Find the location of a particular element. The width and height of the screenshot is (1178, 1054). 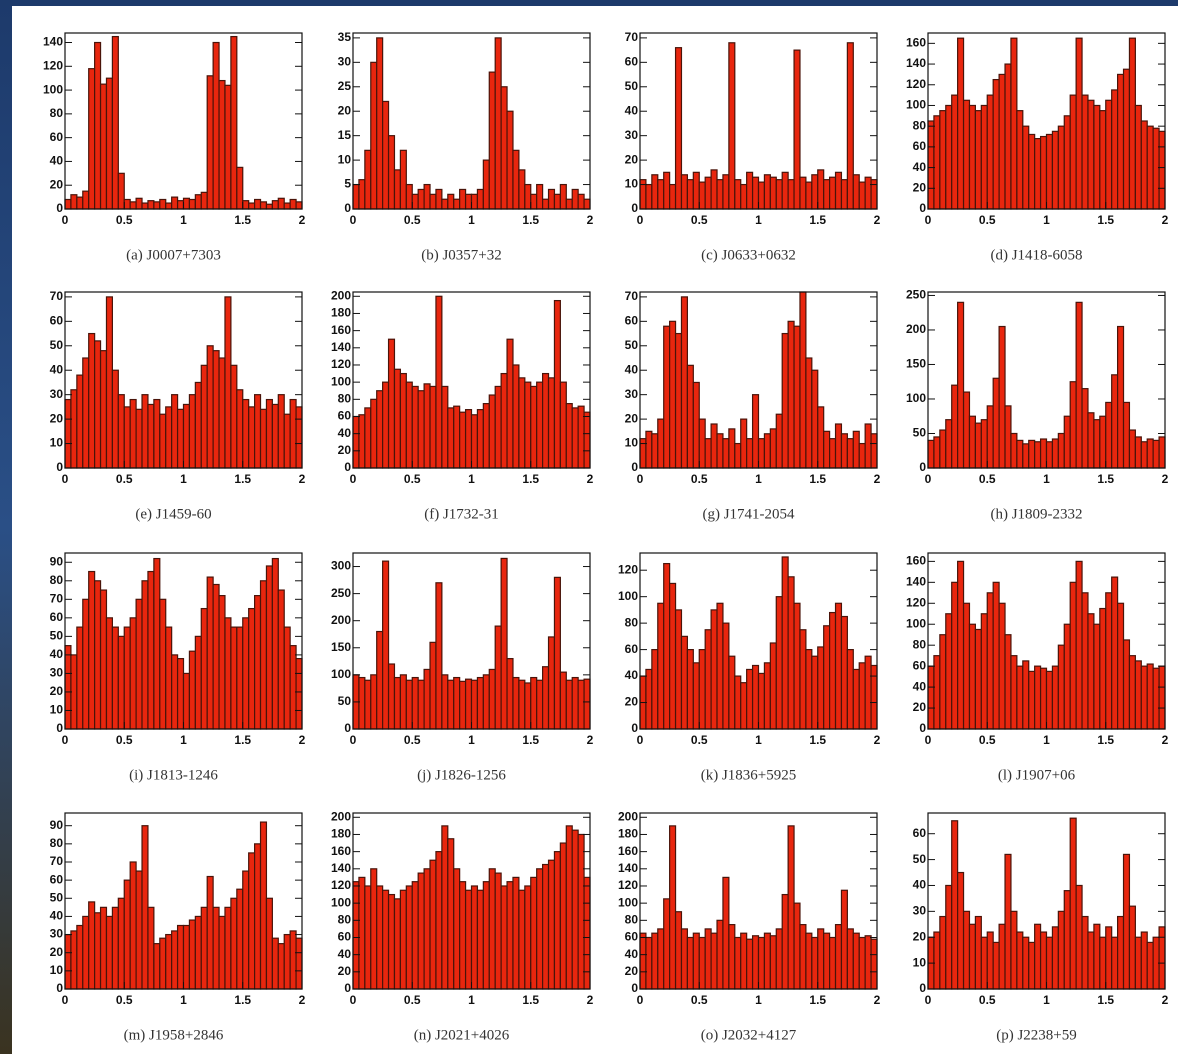

y-tick-label: 60 is located at coordinates (920, 833).